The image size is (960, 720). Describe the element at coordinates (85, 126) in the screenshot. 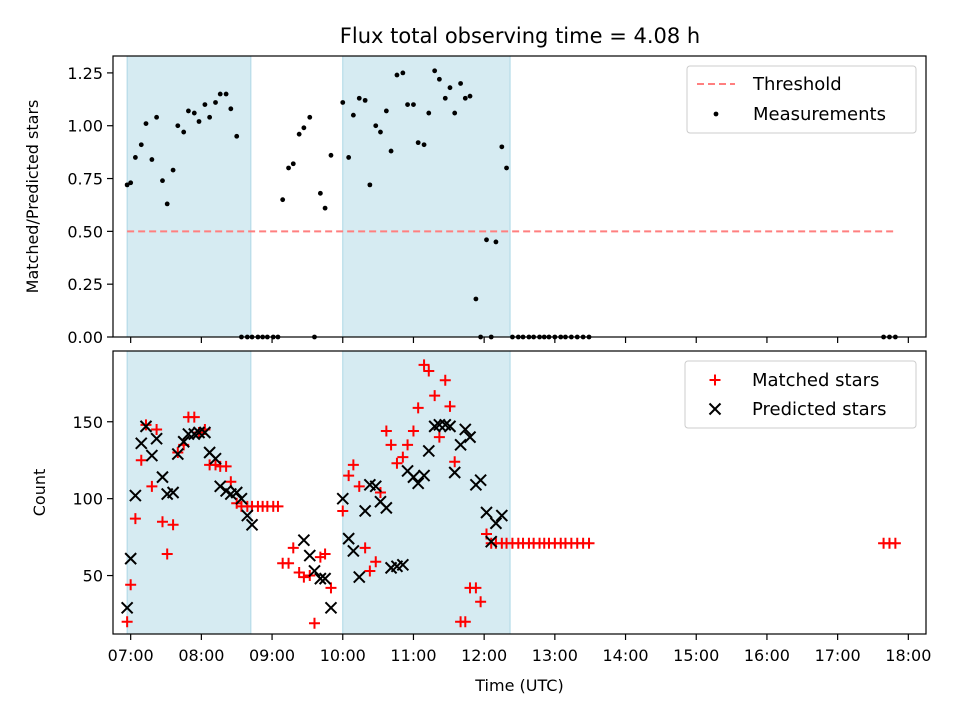

I see `y-tick-label: 1.00` at that location.